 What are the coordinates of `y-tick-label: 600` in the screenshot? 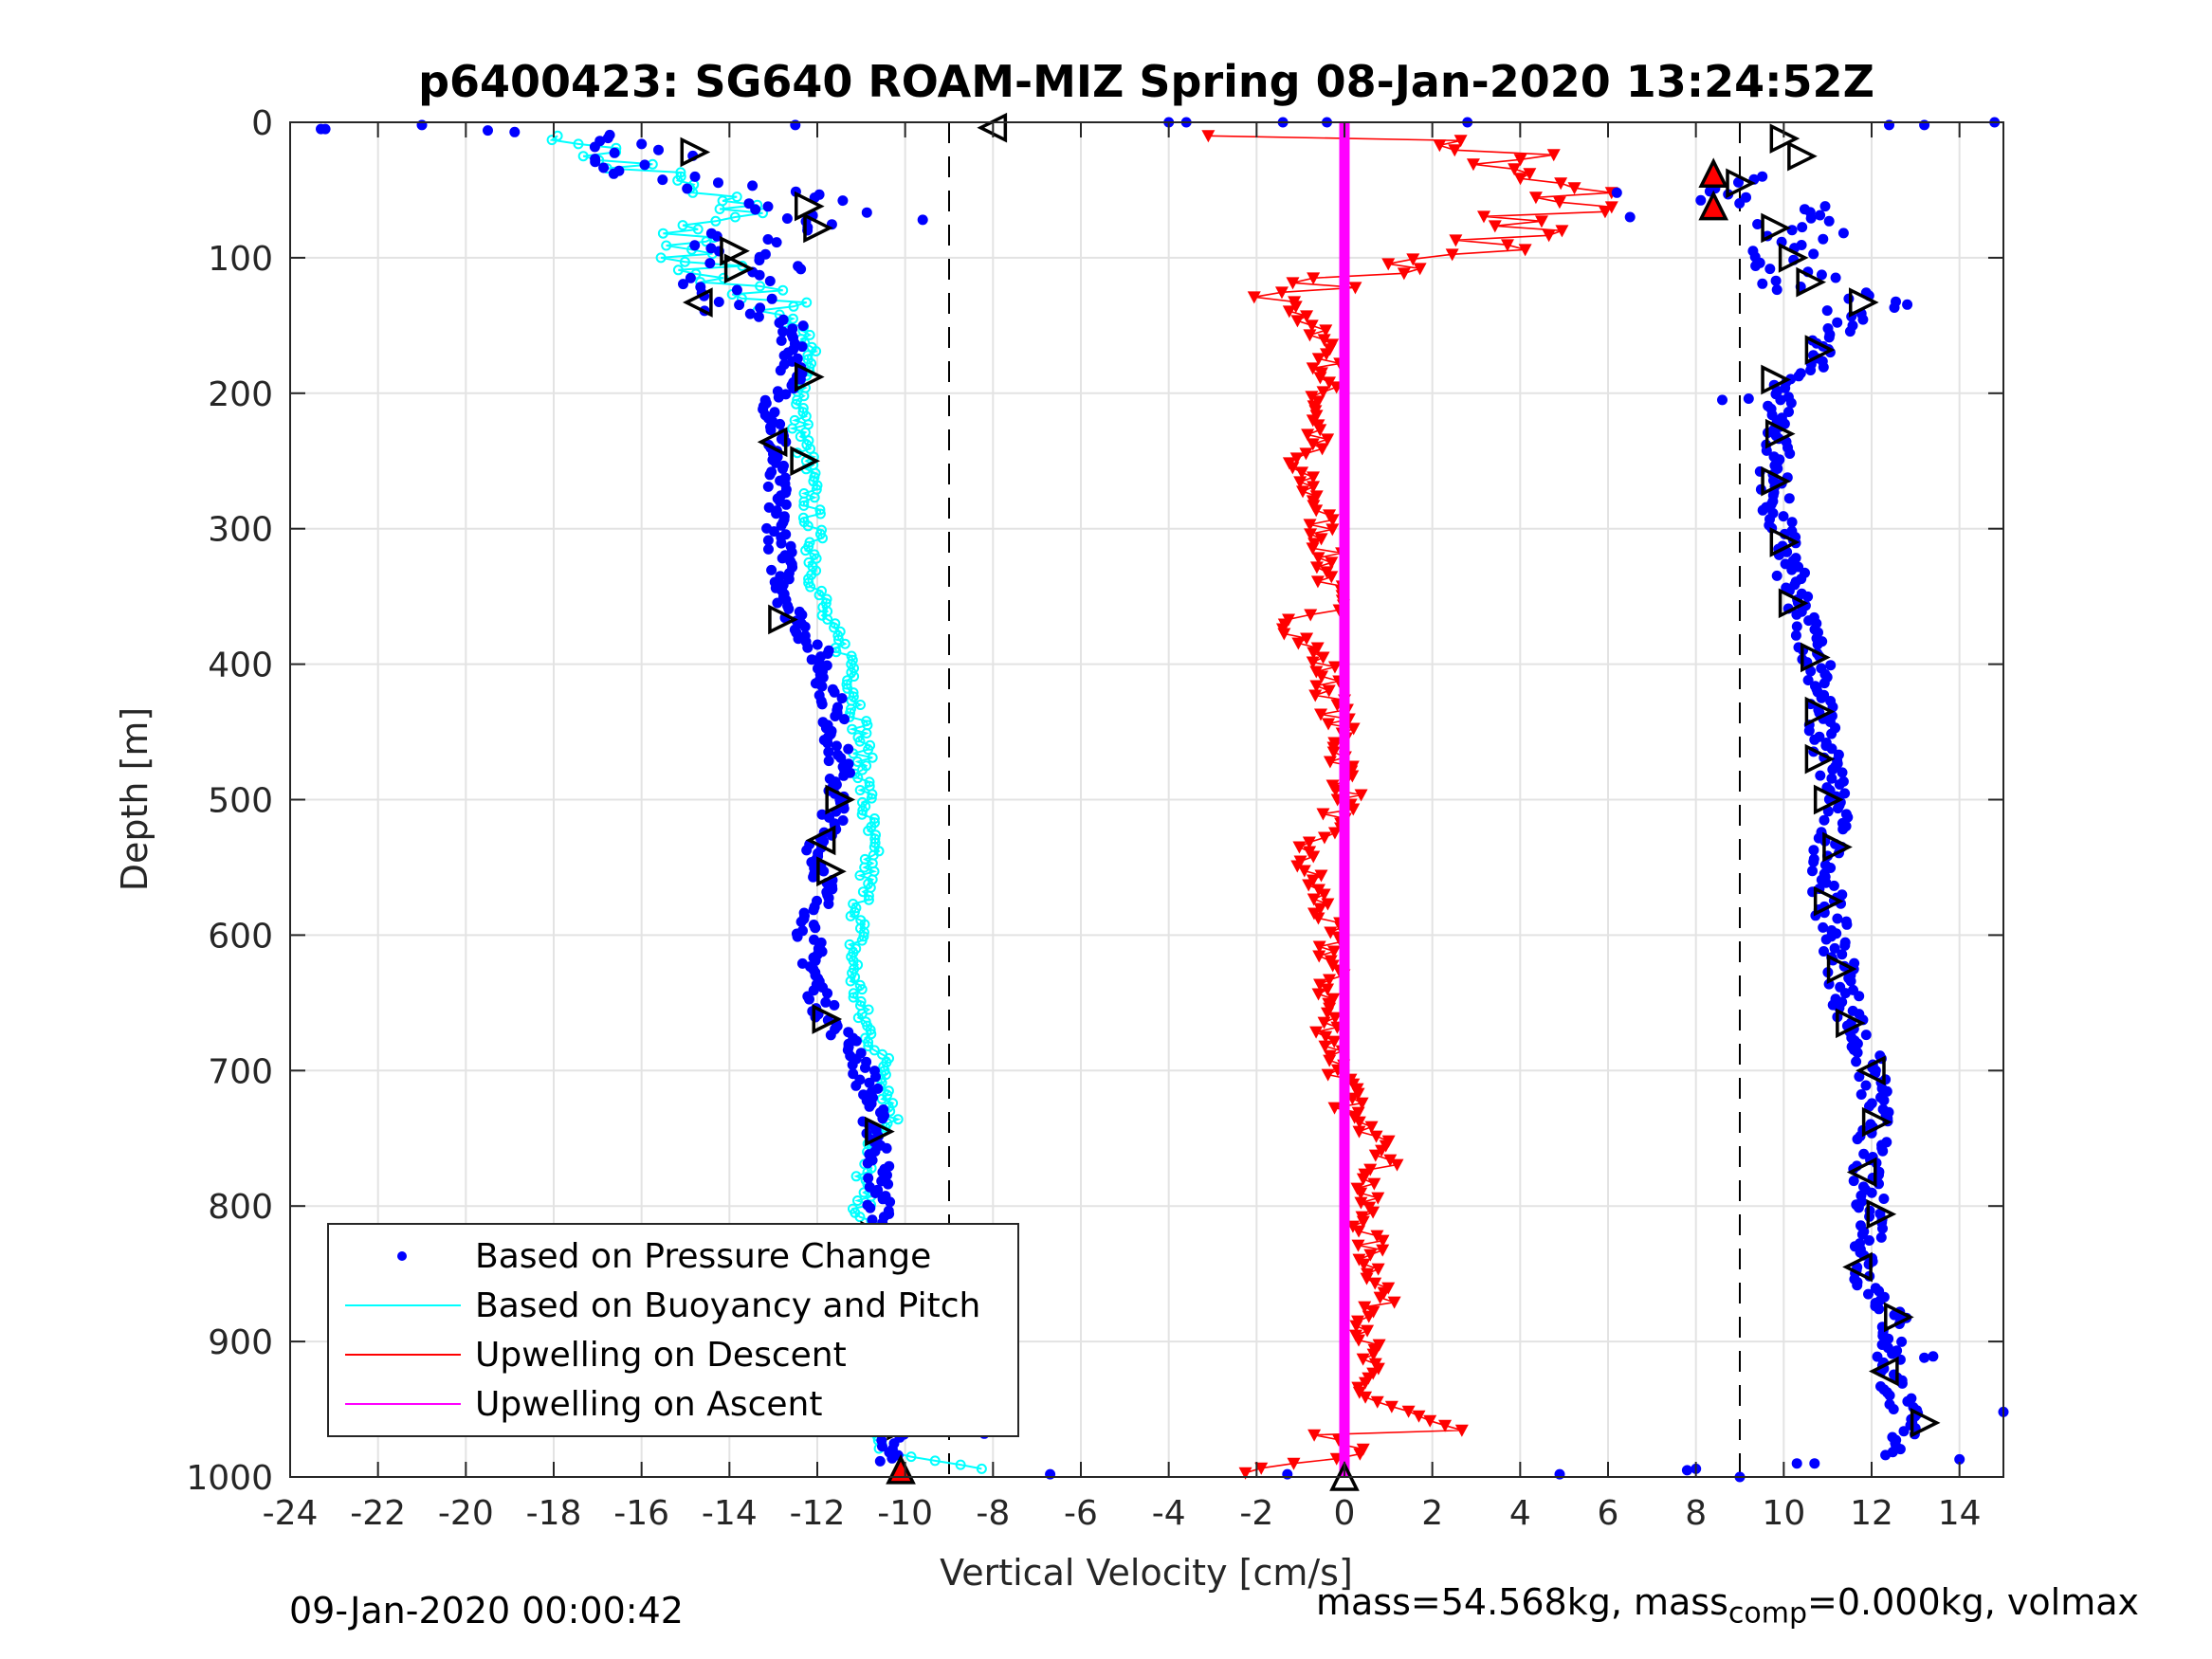 It's located at (240, 936).